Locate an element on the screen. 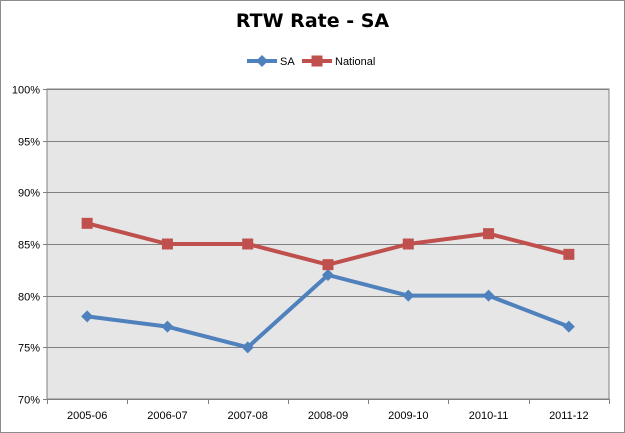 This screenshot has width=625, height=433. series-national is located at coordinates (328, 244).